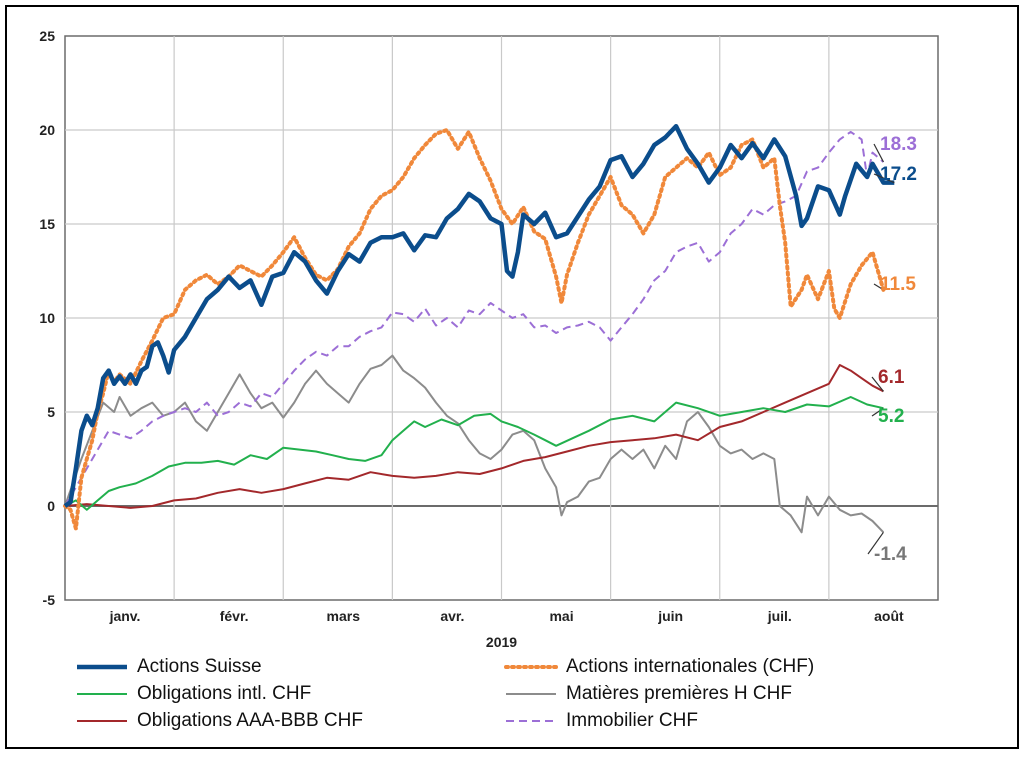  I want to click on series-line-obligations-intl-chf, so click(474, 453).